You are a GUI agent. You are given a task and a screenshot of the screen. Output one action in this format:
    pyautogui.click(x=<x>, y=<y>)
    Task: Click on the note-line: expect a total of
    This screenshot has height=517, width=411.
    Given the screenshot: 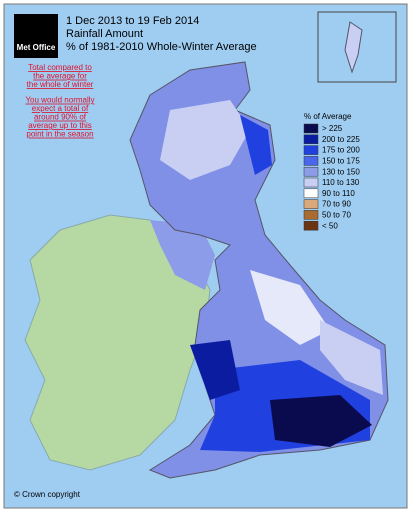 What is the action you would take?
    pyautogui.click(x=60, y=108)
    